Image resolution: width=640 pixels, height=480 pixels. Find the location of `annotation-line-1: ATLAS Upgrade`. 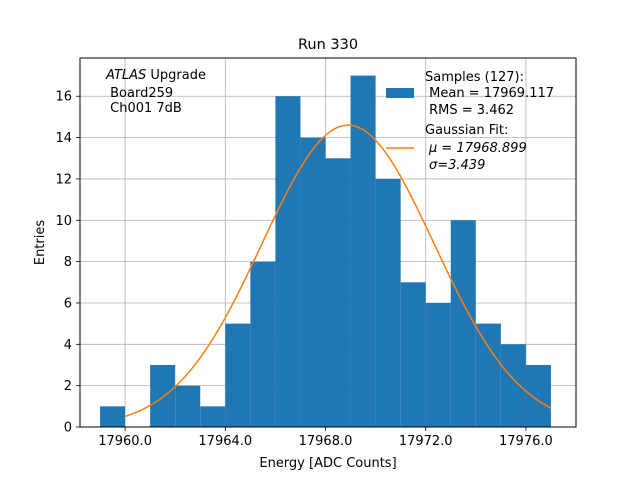

annotation-line-1: ATLAS Upgrade is located at coordinates (155, 75).